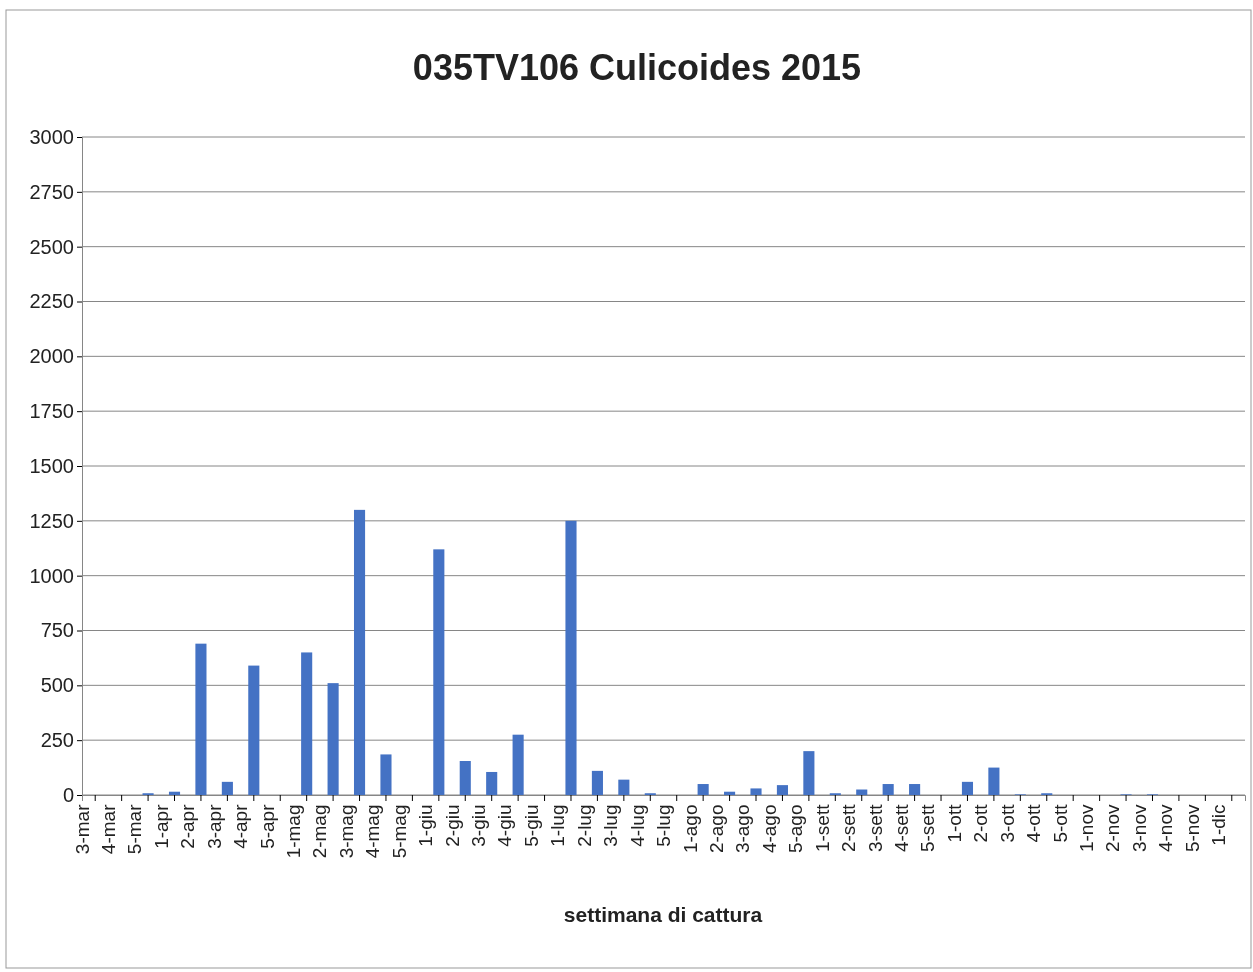 Image resolution: width=1253 pixels, height=972 pixels. I want to click on x-tick-label: 5-mag, so click(399, 831).